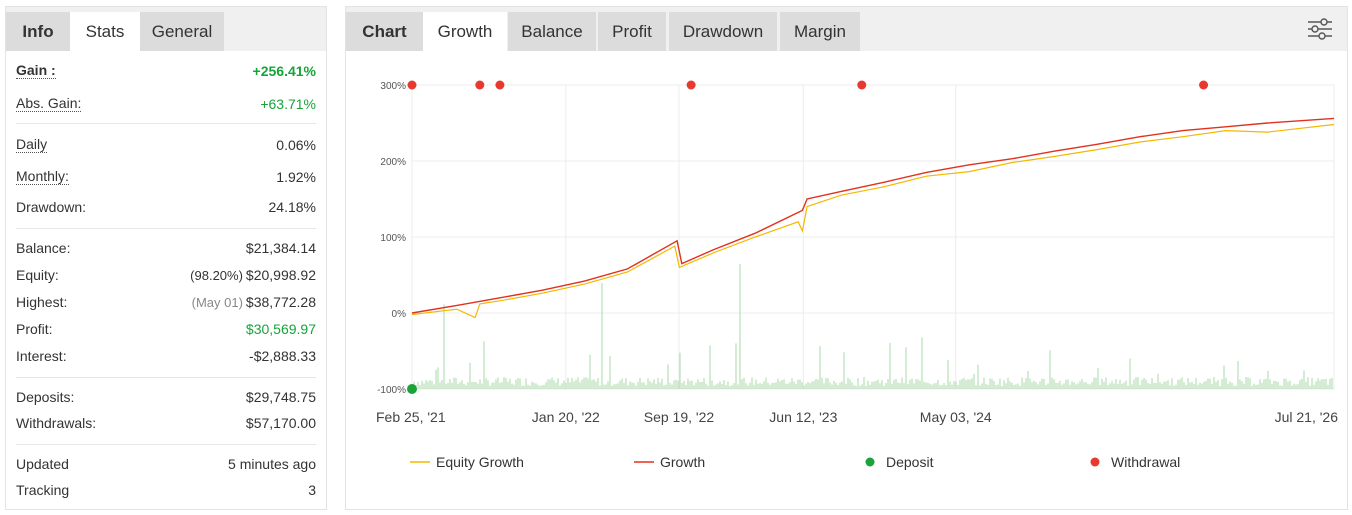 The image size is (1352, 515). Describe the element at coordinates (795, 462) in the screenshot. I see `chart-legend: Equity Growth Growth Deposit Withdrawal` at that location.